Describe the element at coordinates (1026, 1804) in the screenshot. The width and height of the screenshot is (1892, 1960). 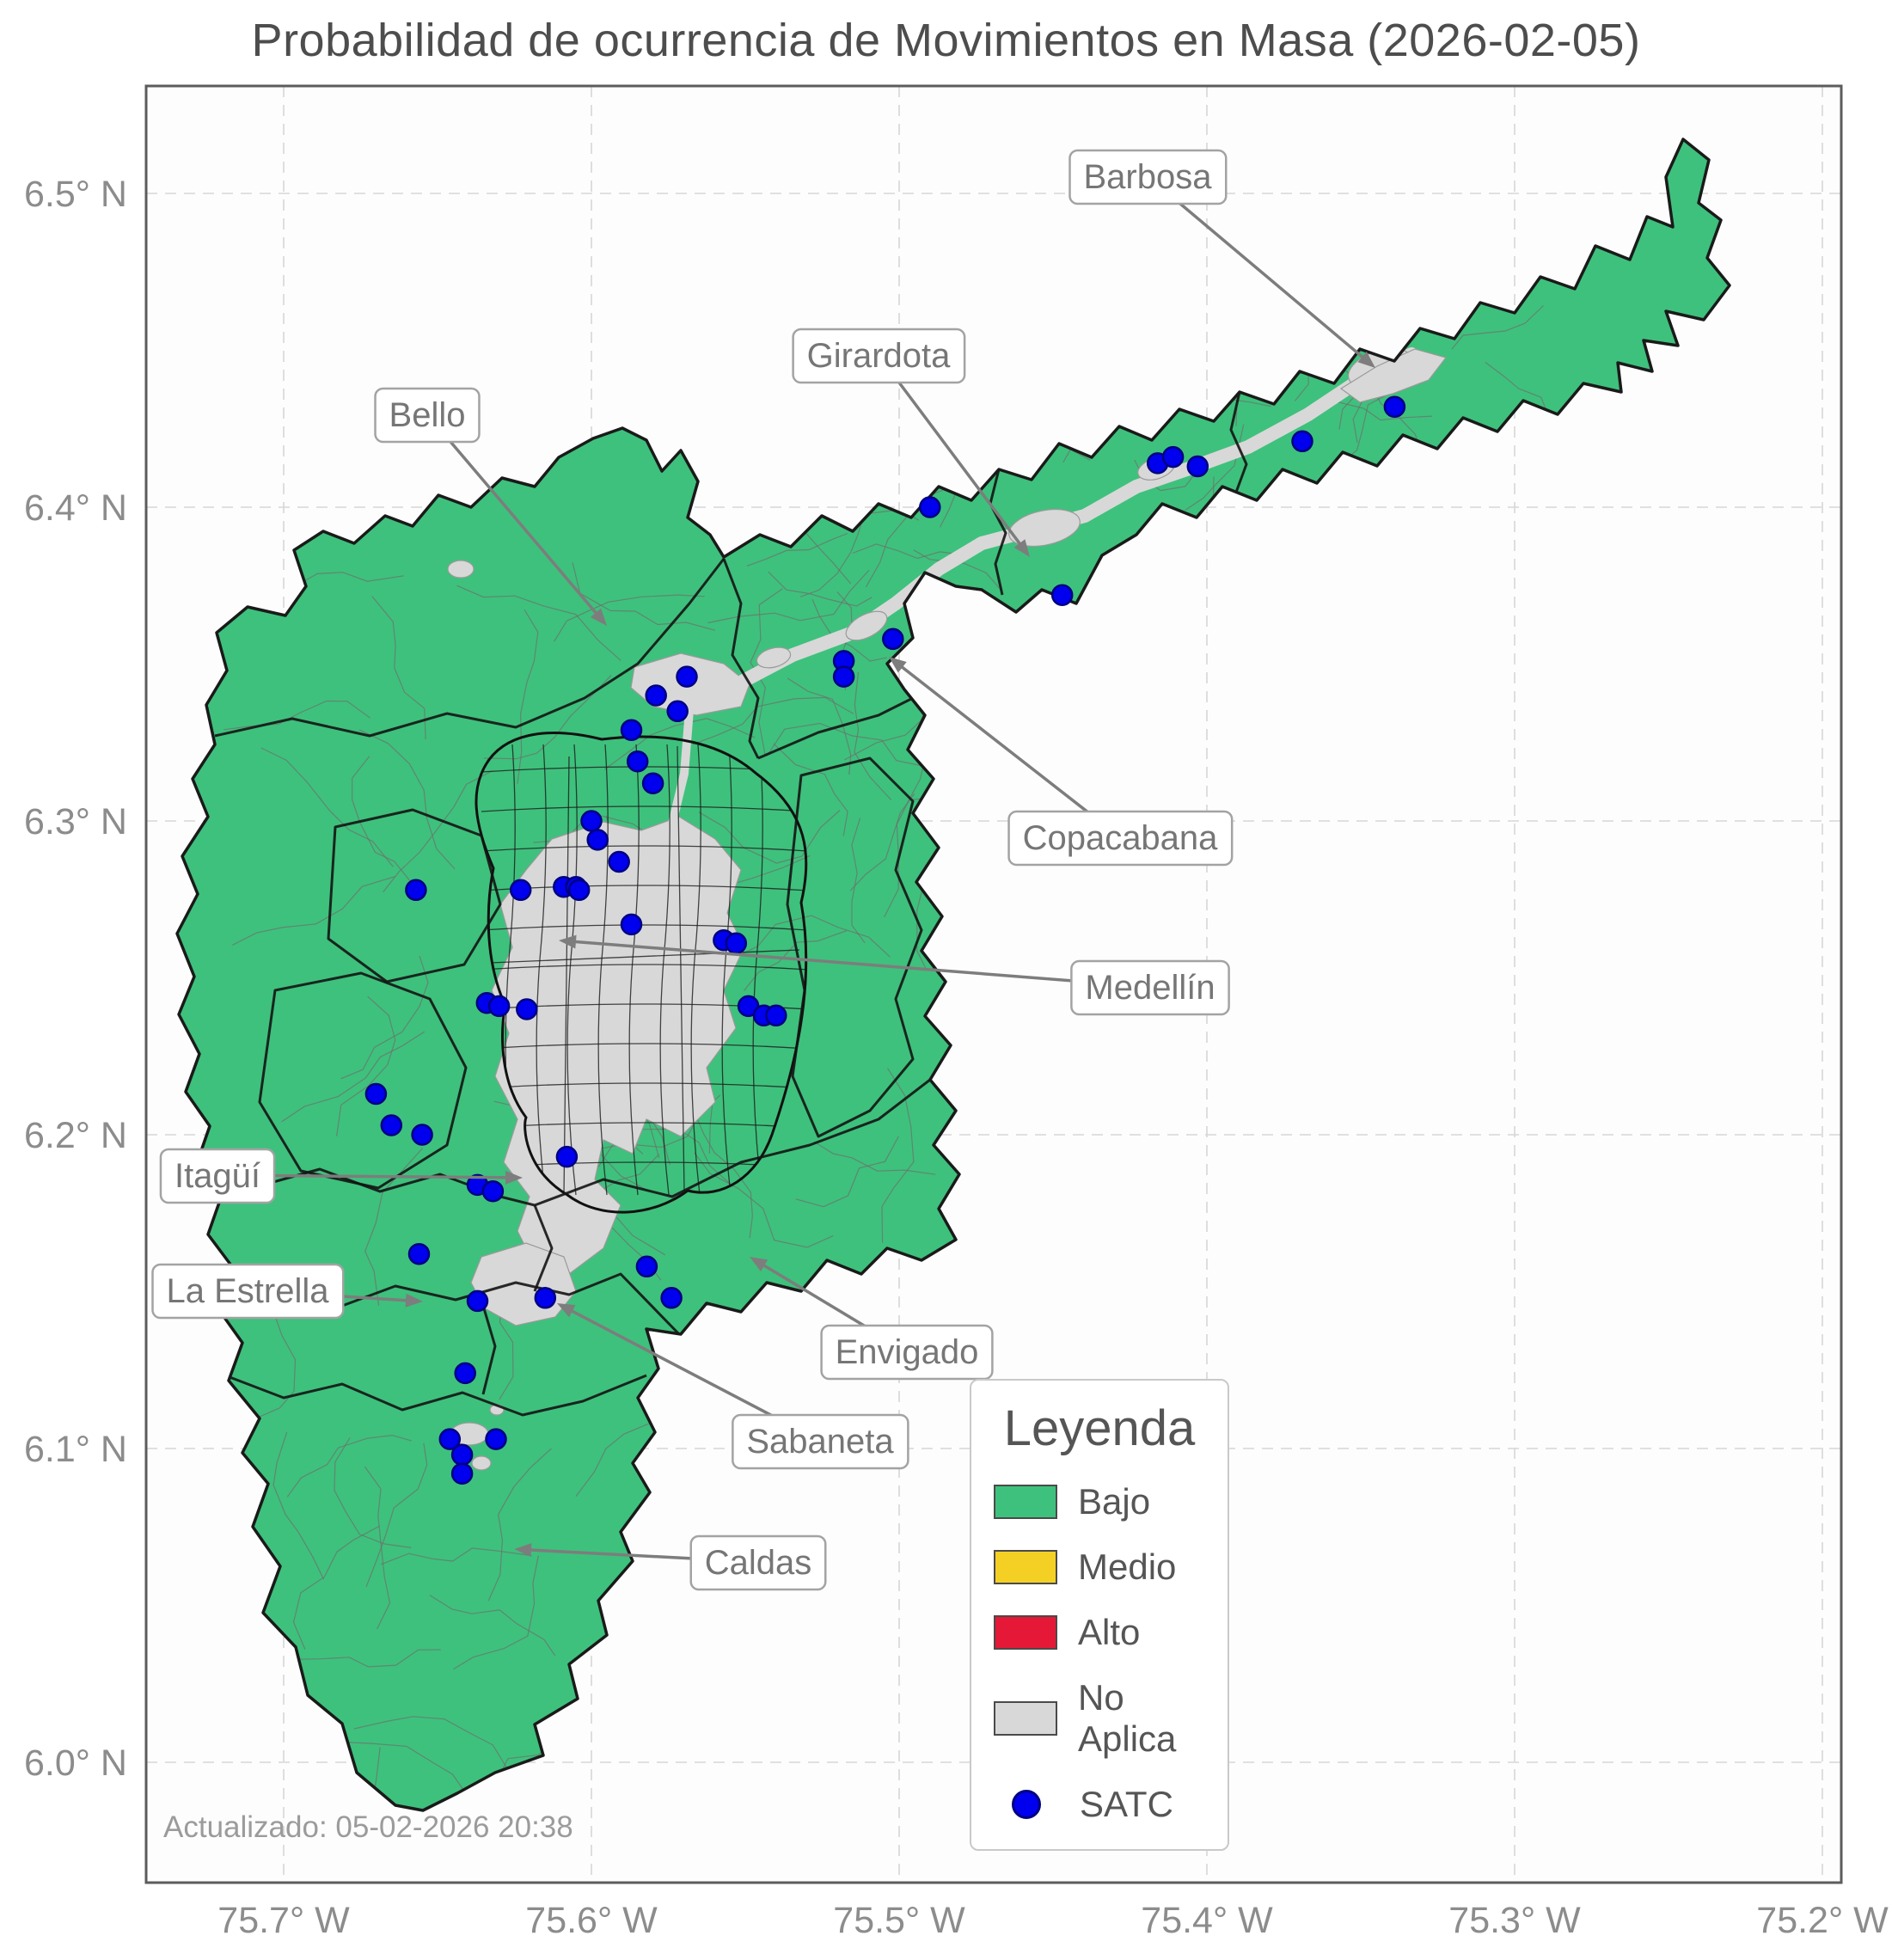
I see `legend-dot` at that location.